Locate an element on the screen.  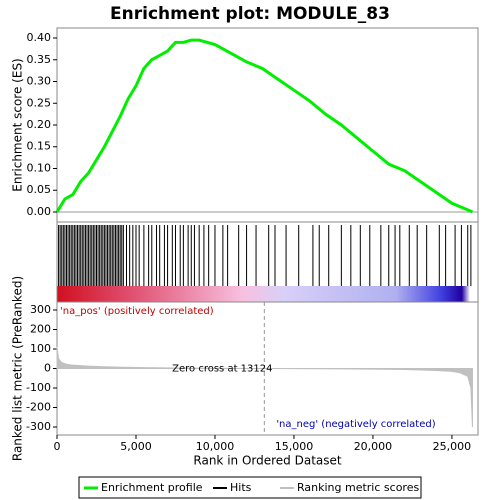
y-axis-label: Ranked list metric (PreRanked) is located at coordinates (18, 368).